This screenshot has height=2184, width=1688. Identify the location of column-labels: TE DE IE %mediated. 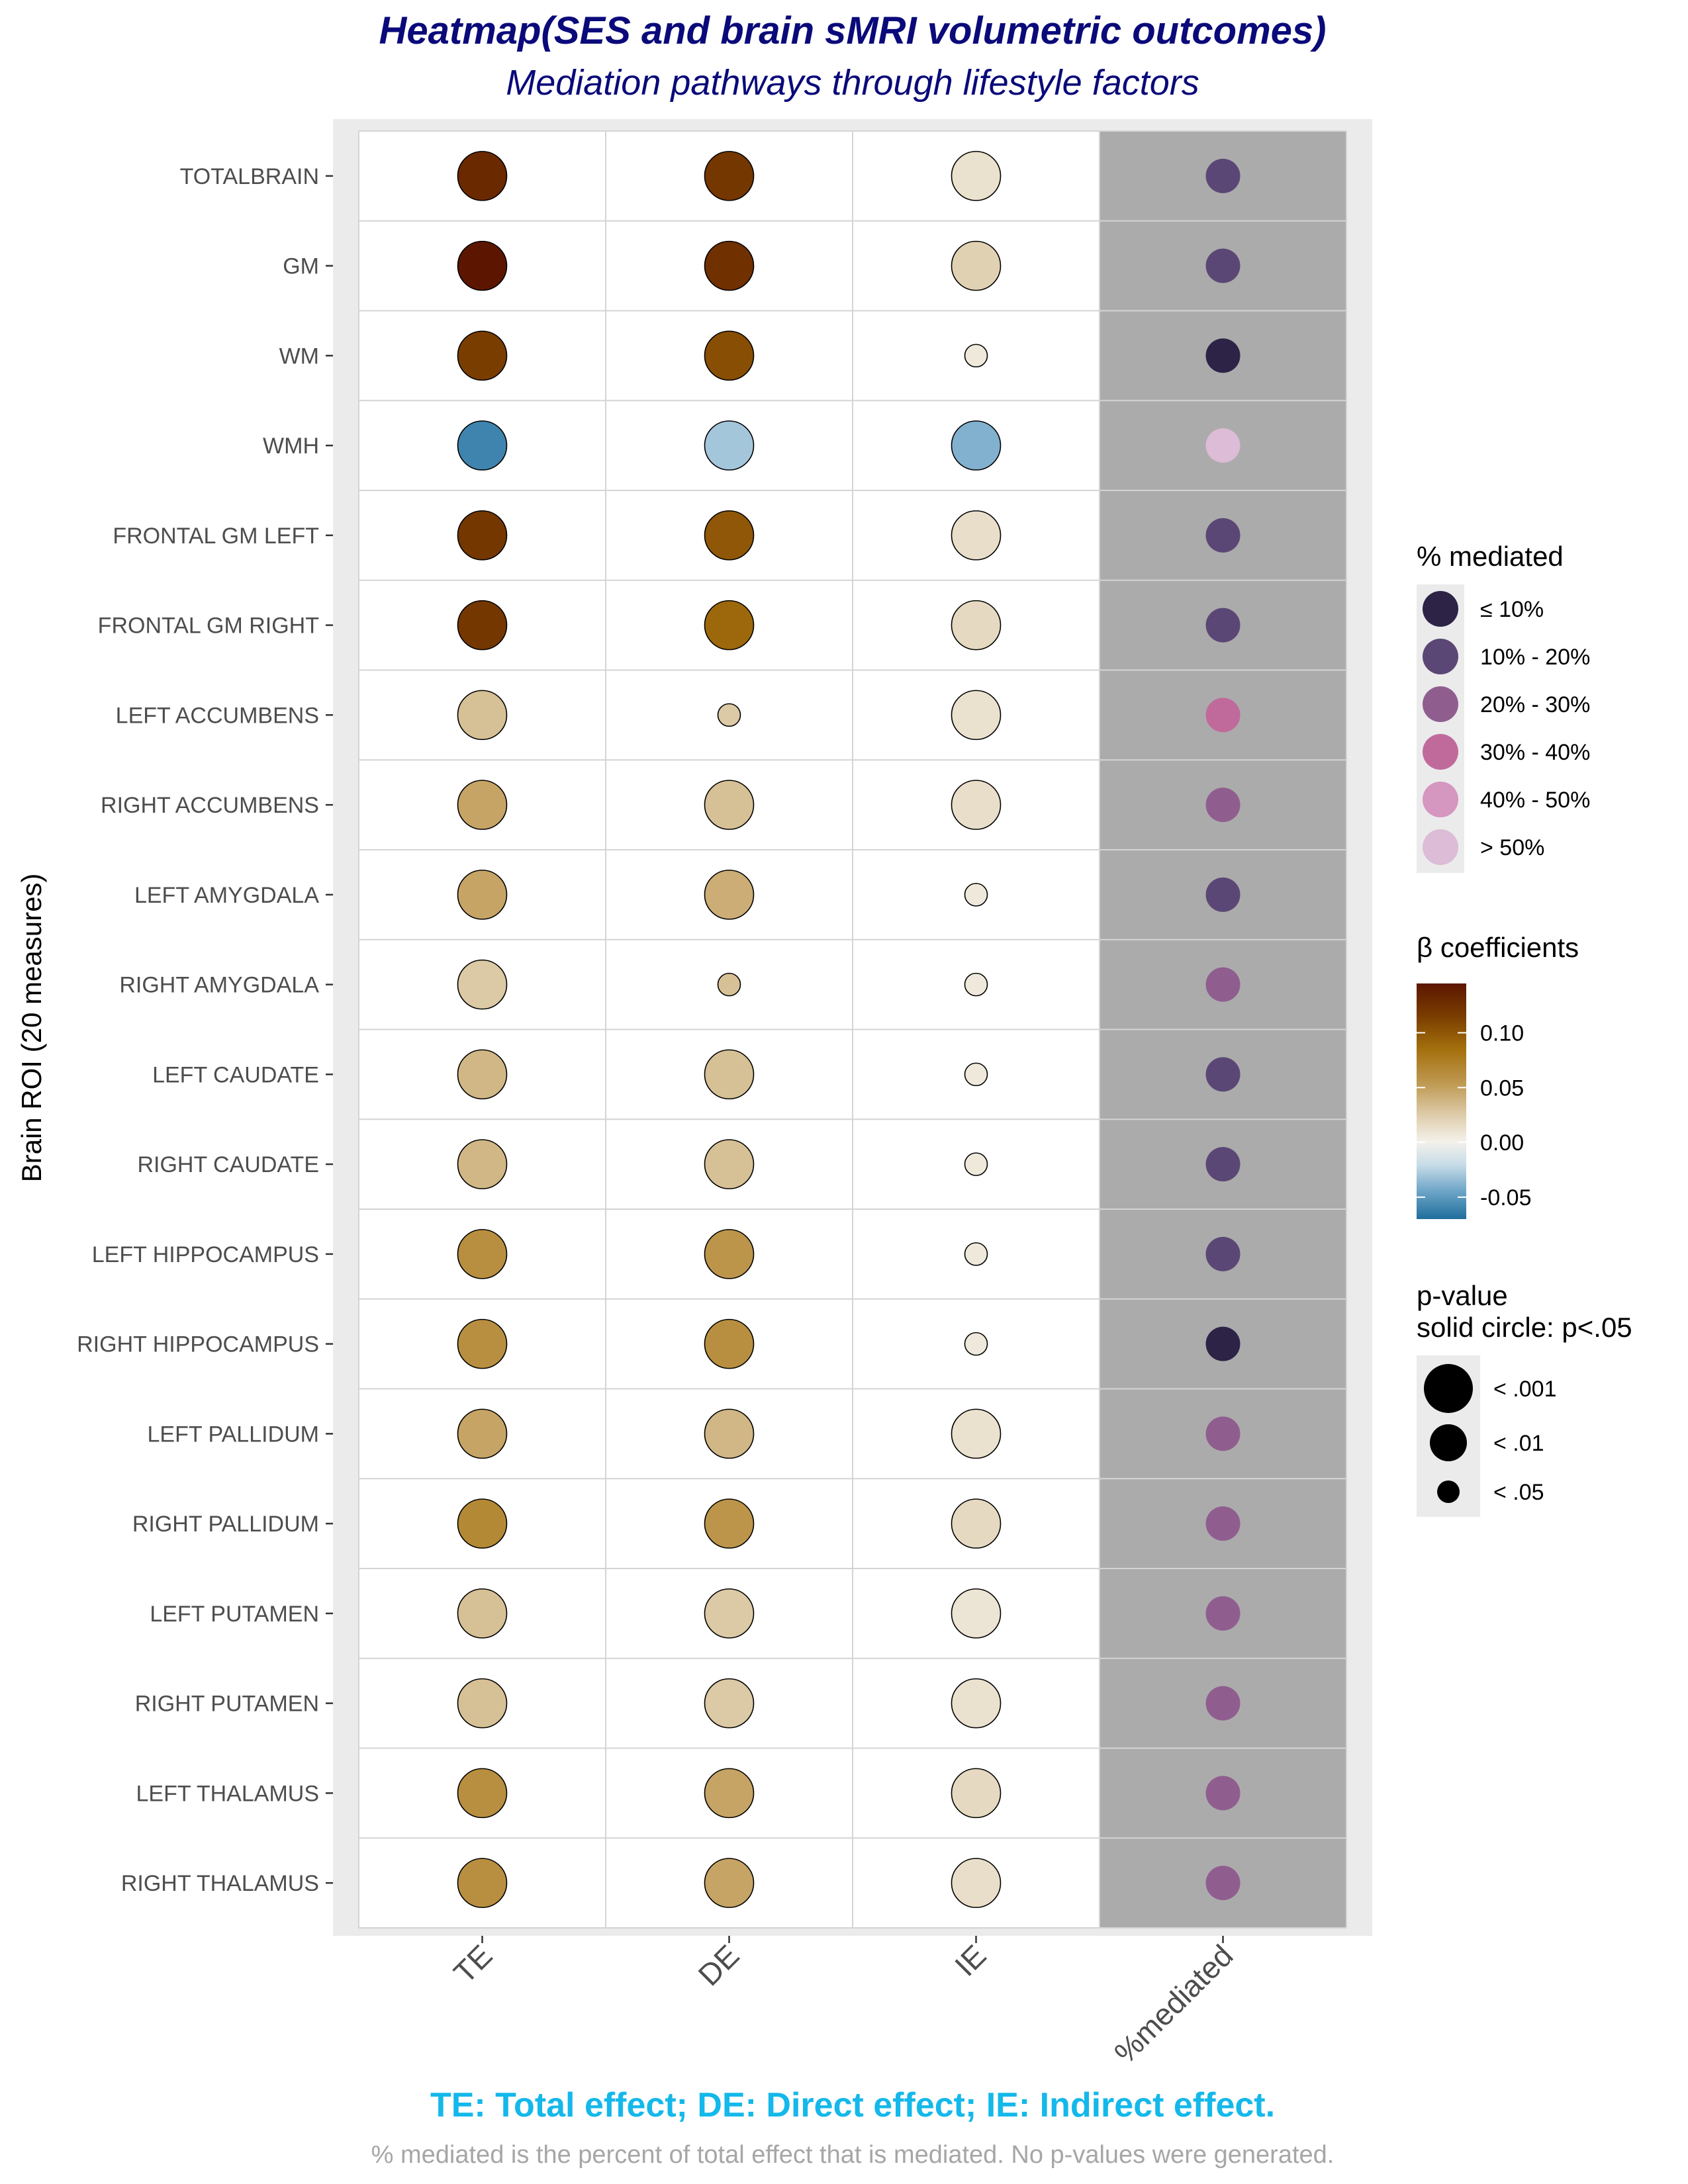
(843, 2003).